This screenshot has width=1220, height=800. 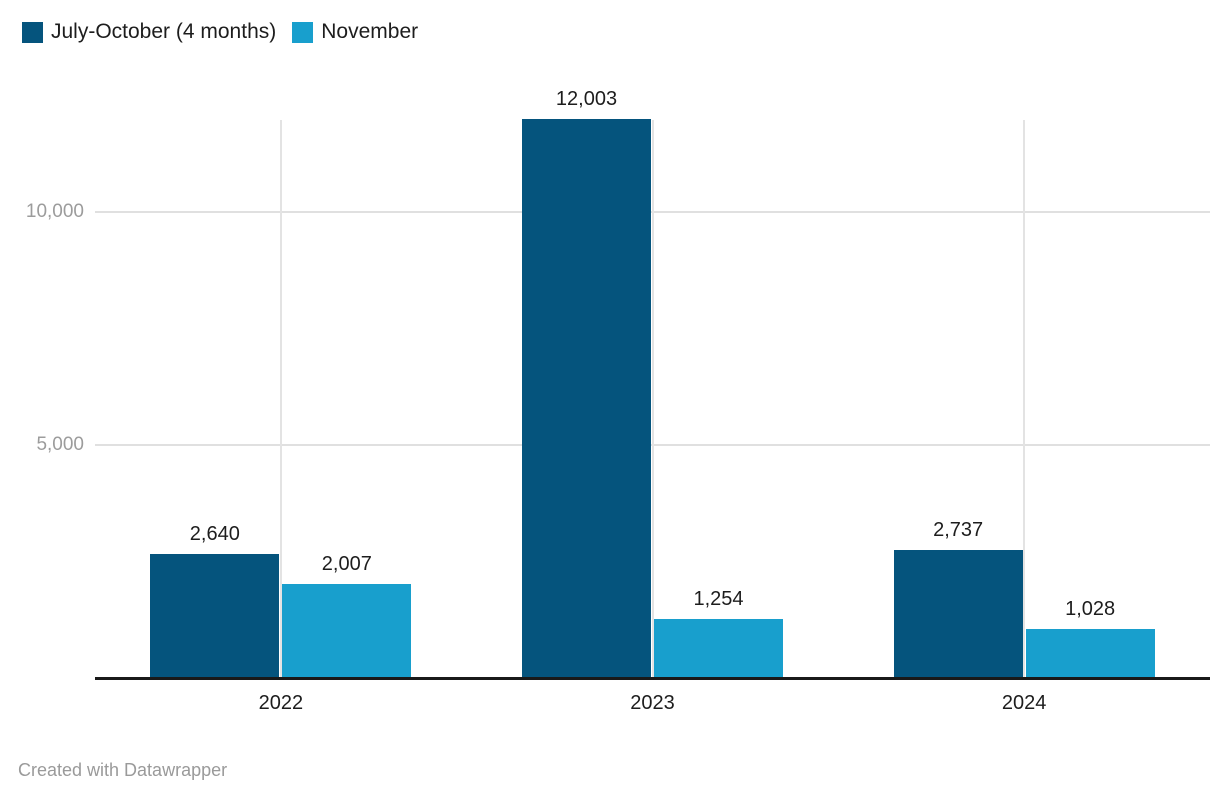 I want to click on x-axis-category-label: 2024, so click(x=1024, y=703).